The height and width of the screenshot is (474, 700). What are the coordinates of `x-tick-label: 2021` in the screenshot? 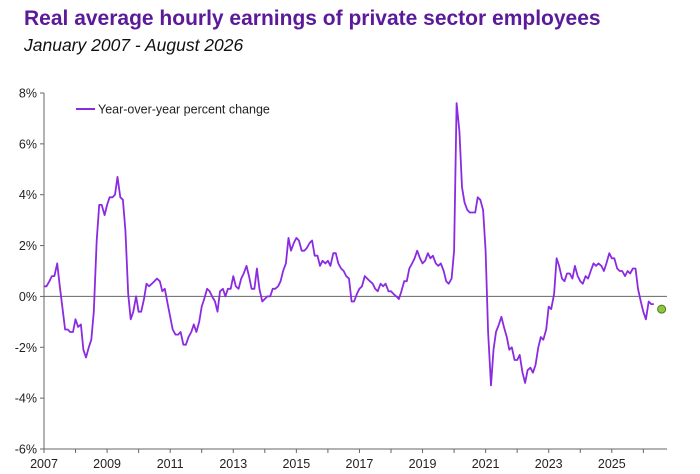 It's located at (486, 464).